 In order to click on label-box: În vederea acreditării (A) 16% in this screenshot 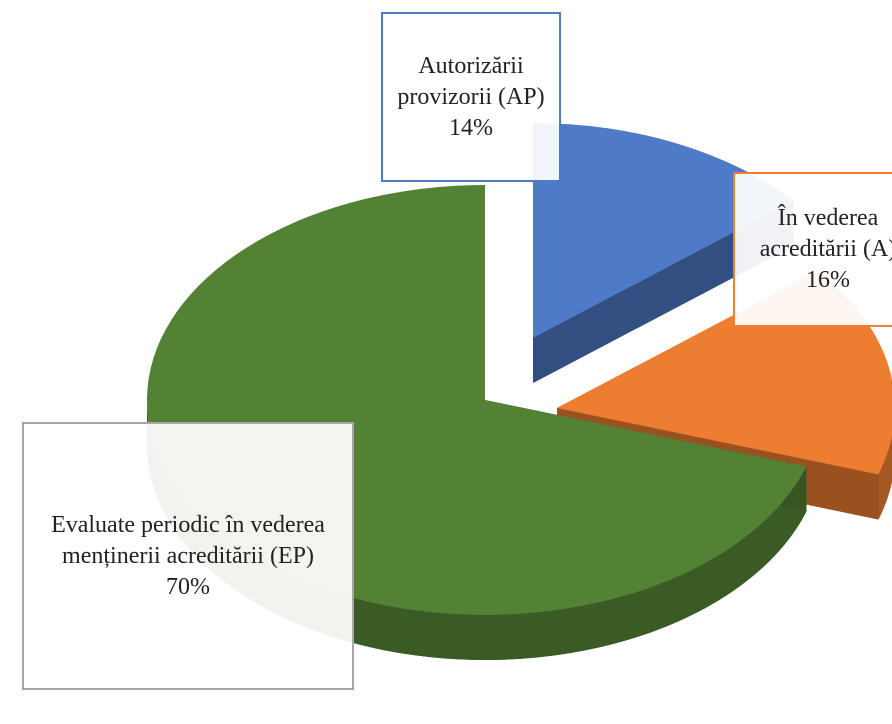, I will do `click(812, 249)`.